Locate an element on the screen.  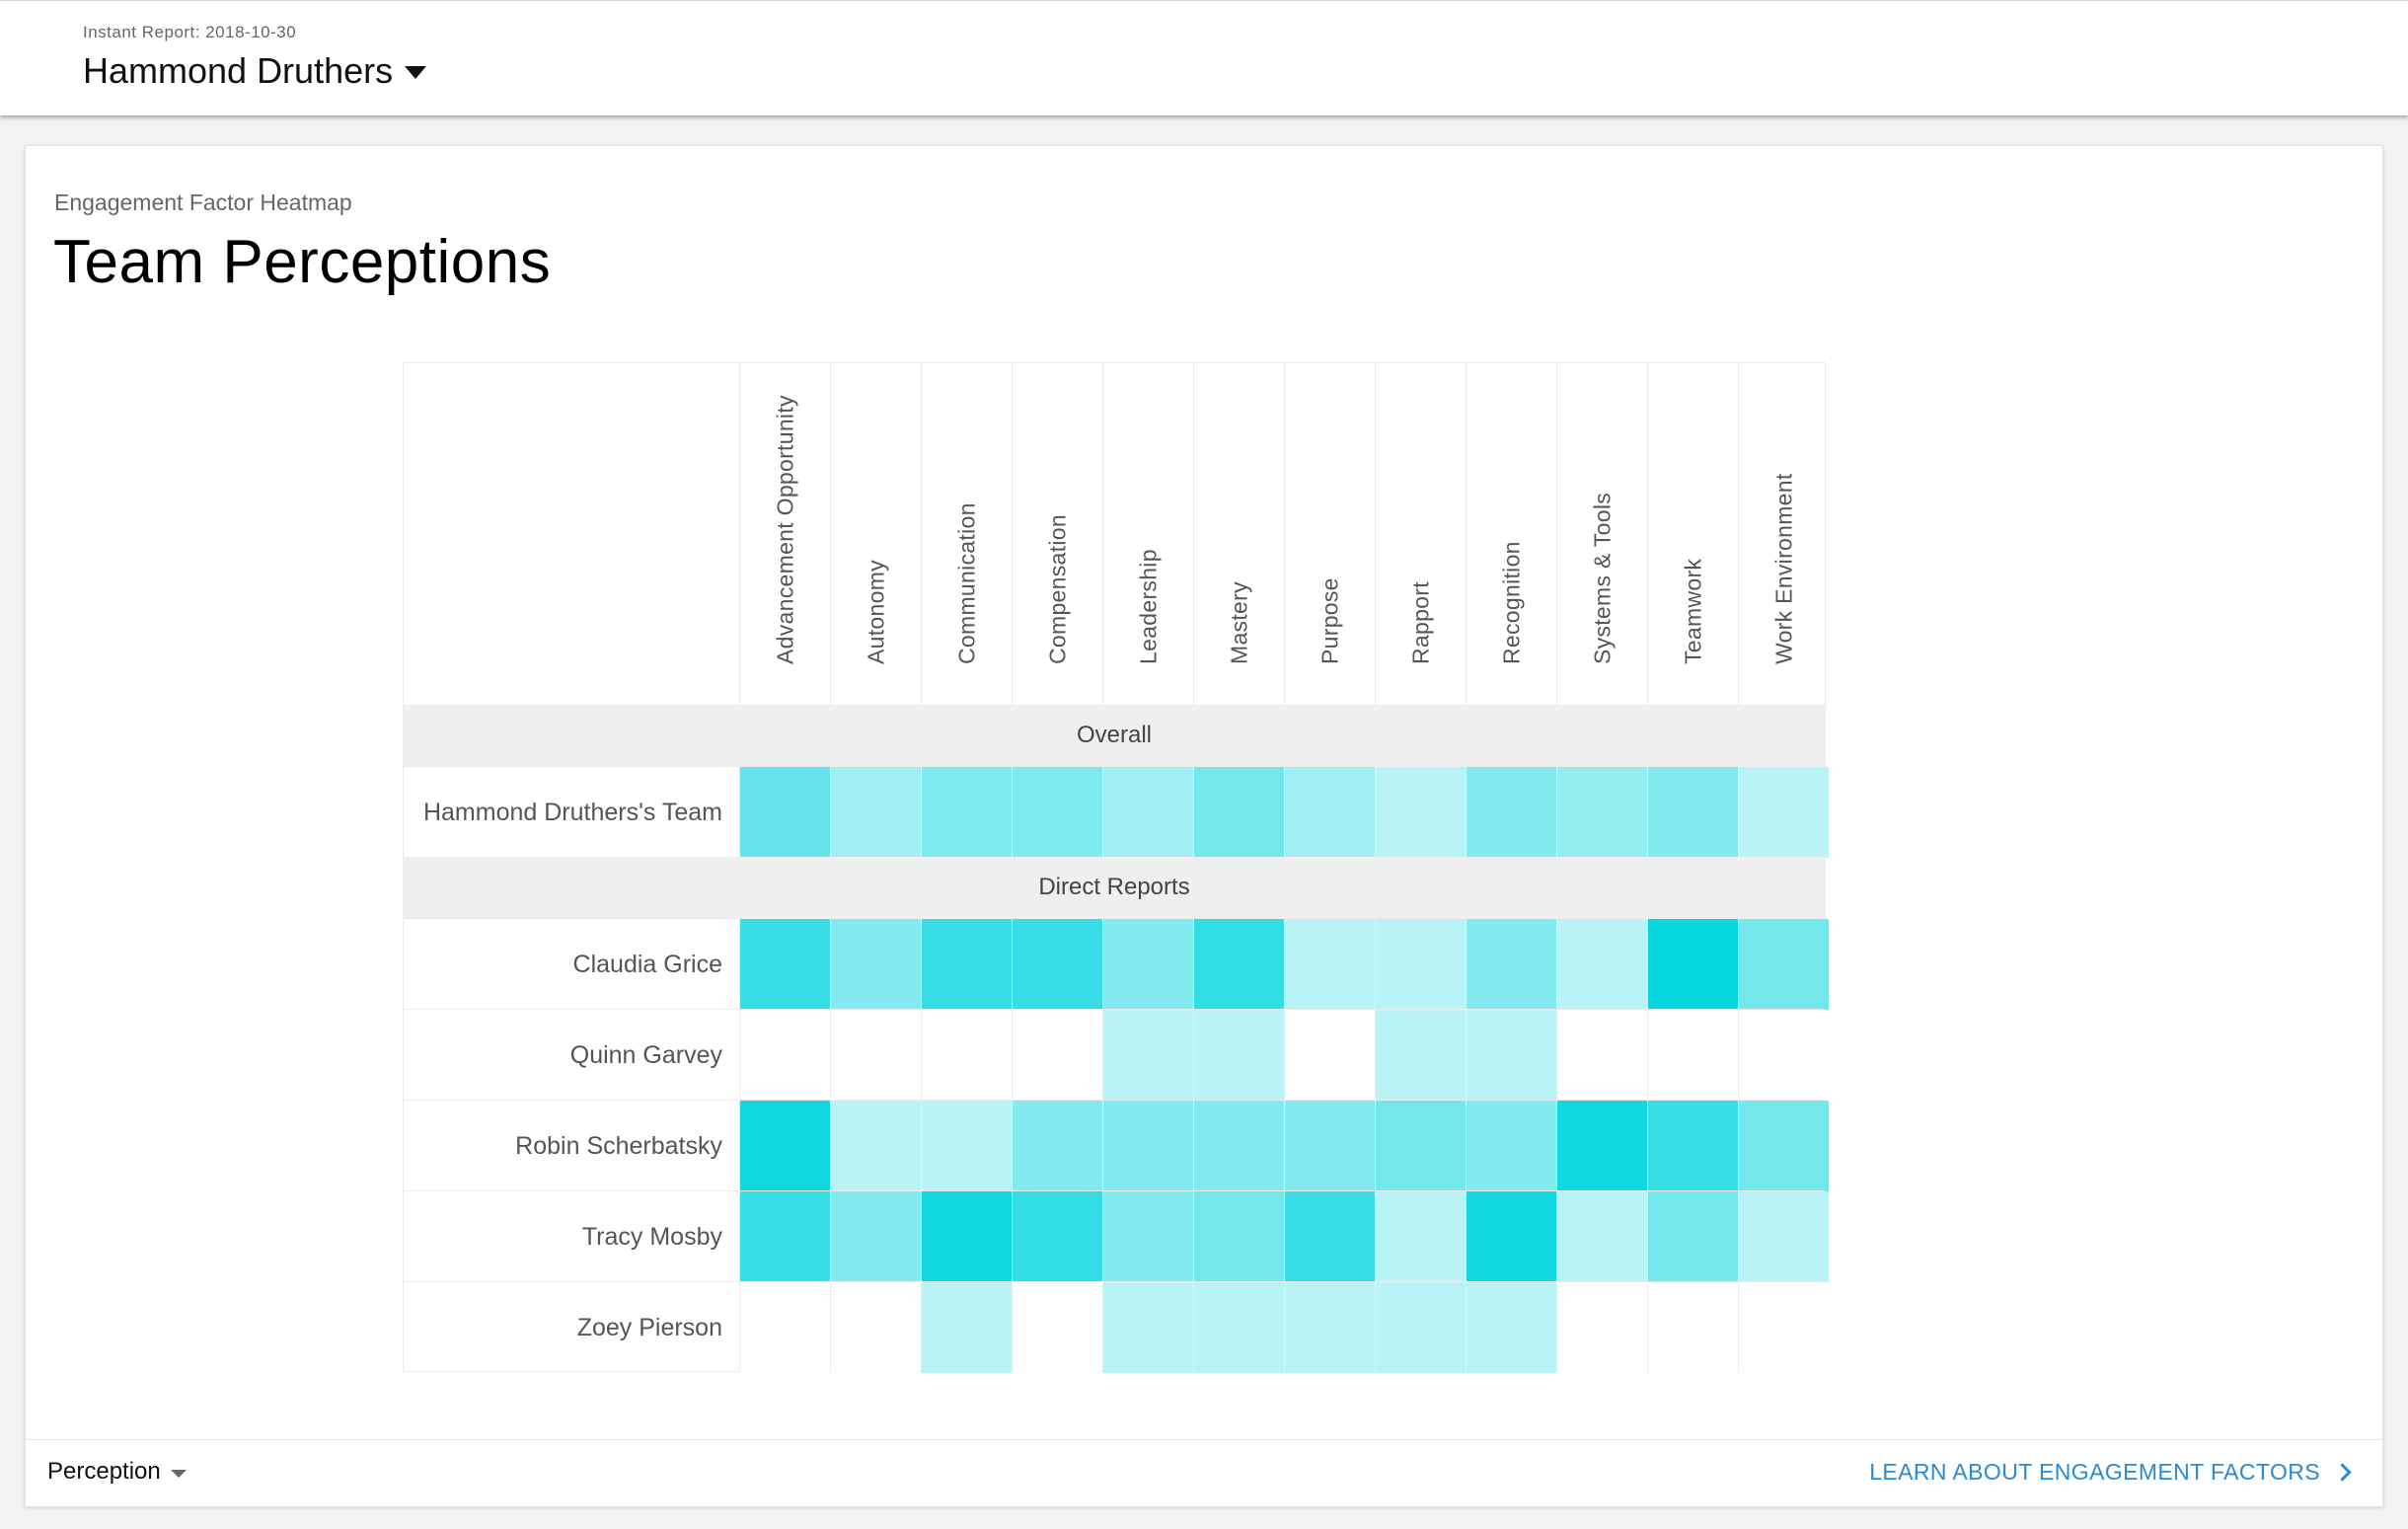
row-label: Claudia Grice is located at coordinates (647, 964).